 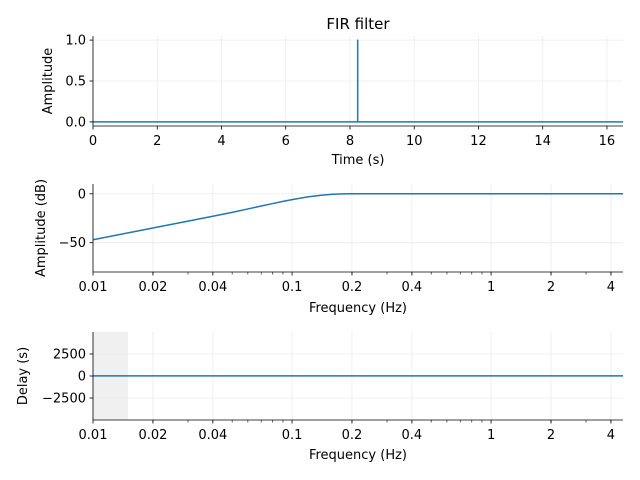 What do you see at coordinates (93, 141) in the screenshot?
I see `x-tick-label: 0` at bounding box center [93, 141].